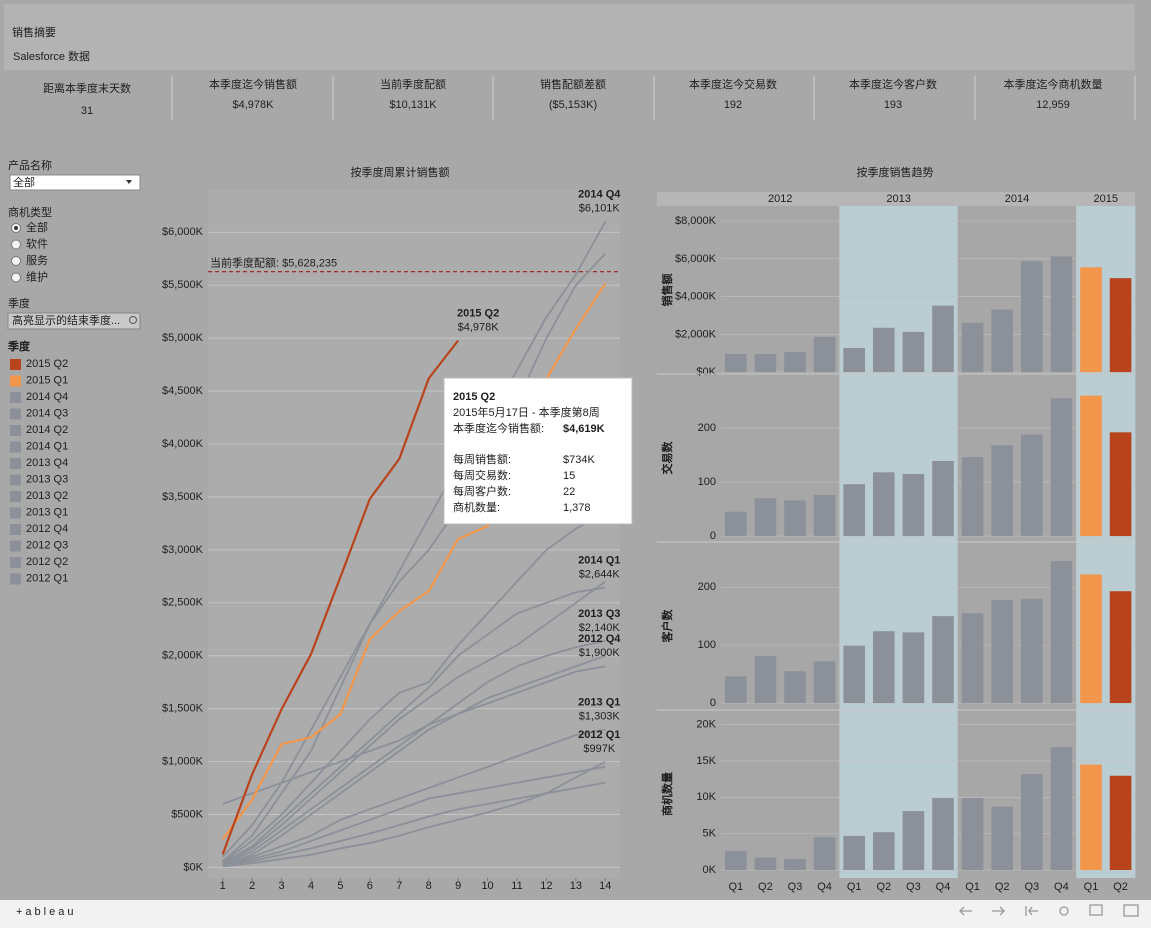  Describe the element at coordinates (47, 529) in the screenshot. I see `legend-label: 2012 Q4` at that location.